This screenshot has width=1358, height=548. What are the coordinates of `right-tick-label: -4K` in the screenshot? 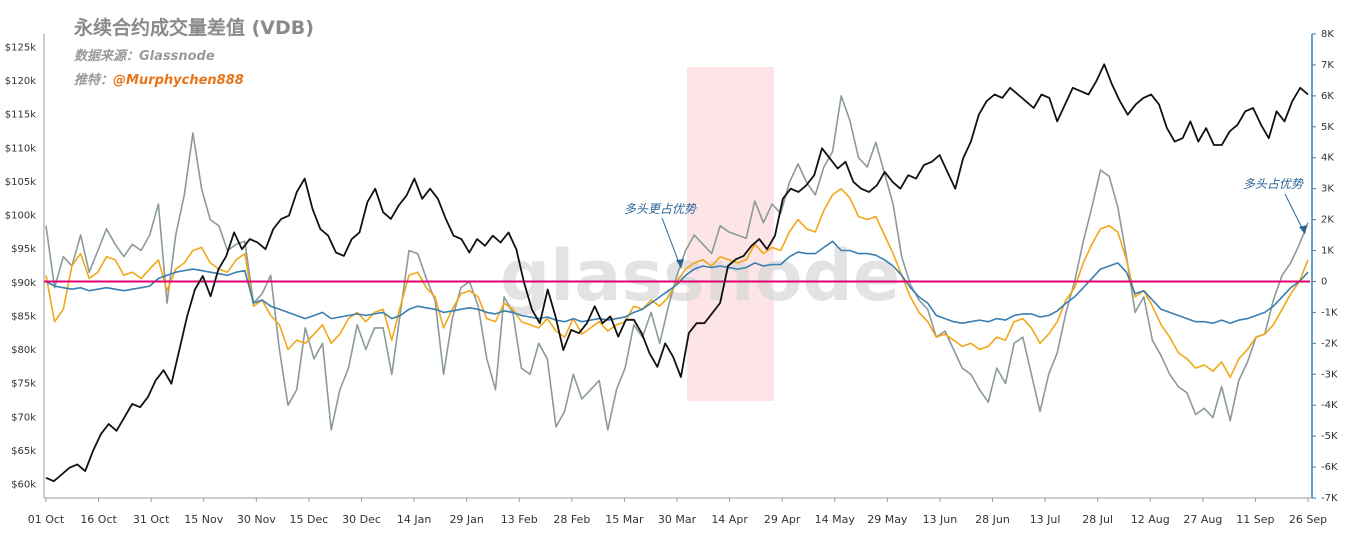 It's located at (1329, 405).